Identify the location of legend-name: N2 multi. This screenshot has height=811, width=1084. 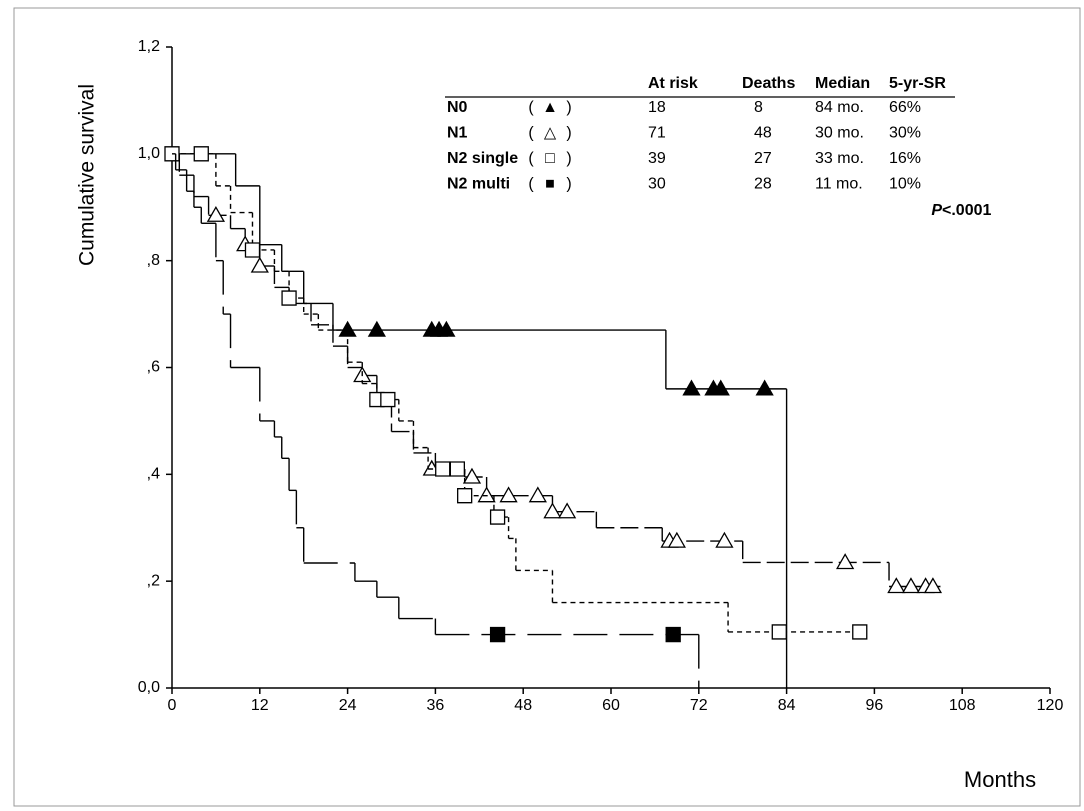
(478, 184).